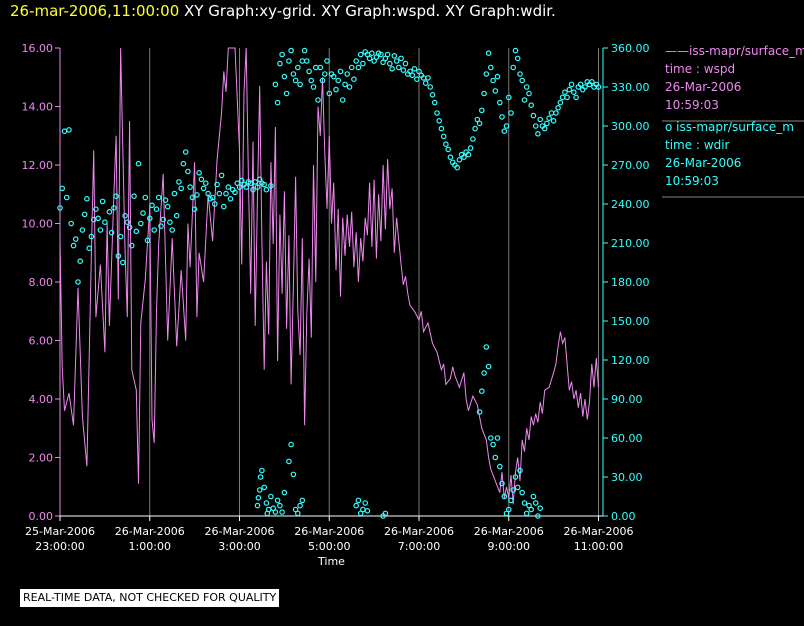 This screenshot has width=804, height=626. I want to click on legend-line-wdir: time : wdir, so click(697, 145).